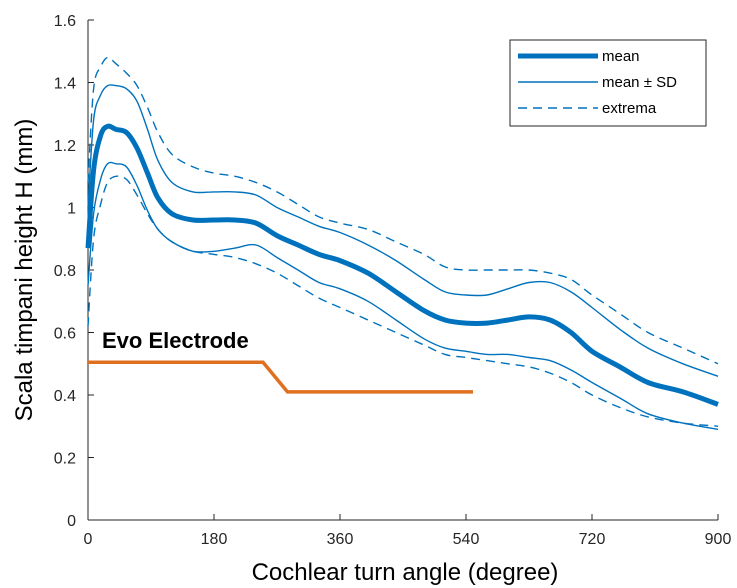 The width and height of the screenshot is (737, 588). Describe the element at coordinates (65, 84) in the screenshot. I see `y-tick-label: 1.4` at that location.